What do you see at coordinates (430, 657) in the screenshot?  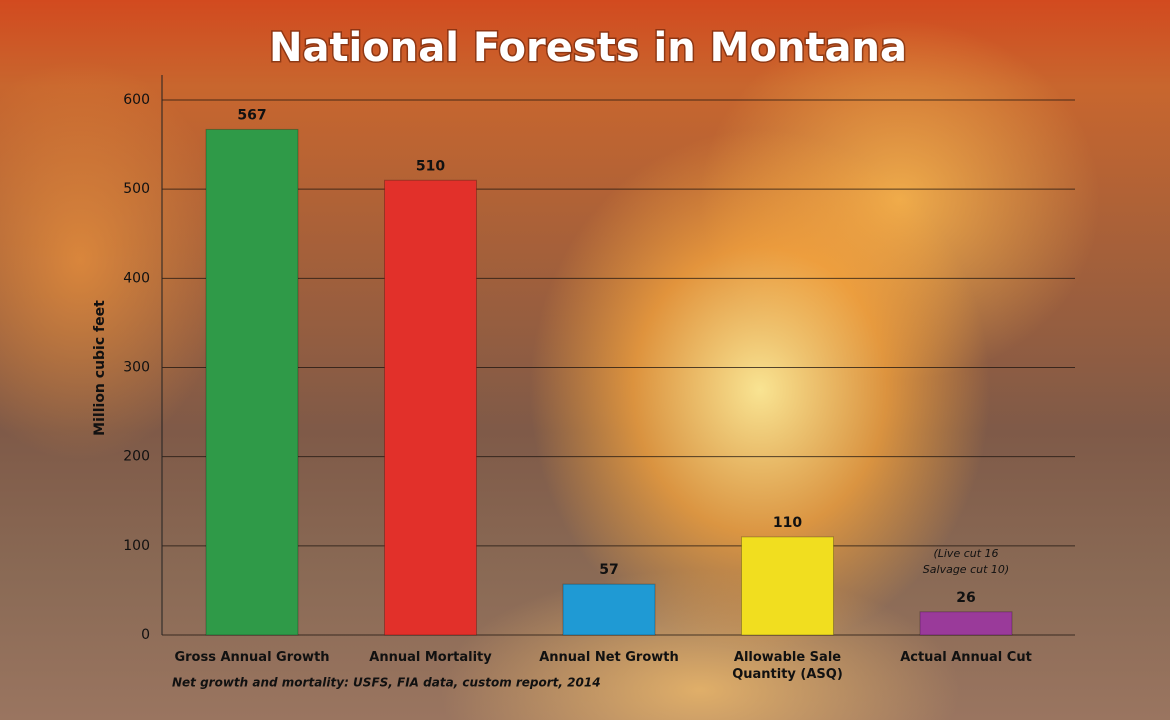 I see `x-tick-label: Annual Mortality` at bounding box center [430, 657].